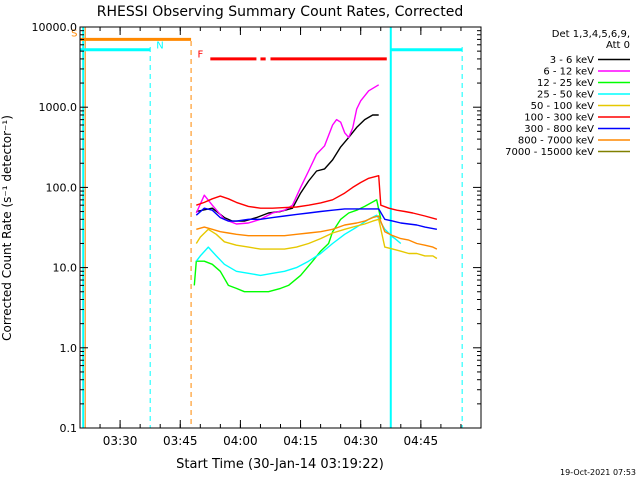 The height and width of the screenshot is (480, 640). What do you see at coordinates (55, 27) in the screenshot?
I see `y-tick-label: 10000.0` at bounding box center [55, 27].